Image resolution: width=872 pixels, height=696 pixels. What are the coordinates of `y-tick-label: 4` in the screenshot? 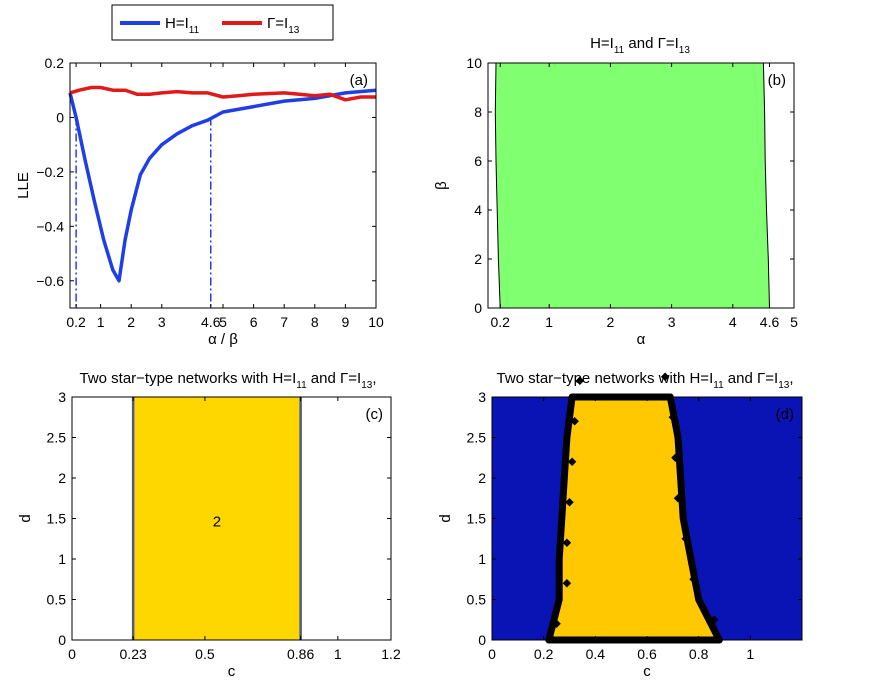 It's located at (478, 210).